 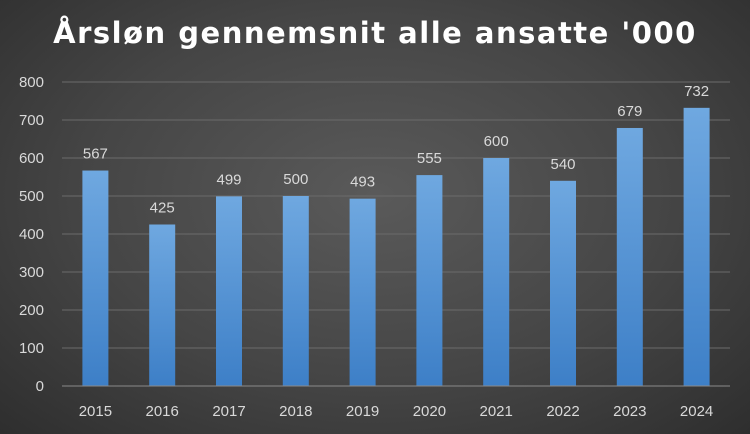 I want to click on x-tick-label: 2018, so click(x=295, y=411).